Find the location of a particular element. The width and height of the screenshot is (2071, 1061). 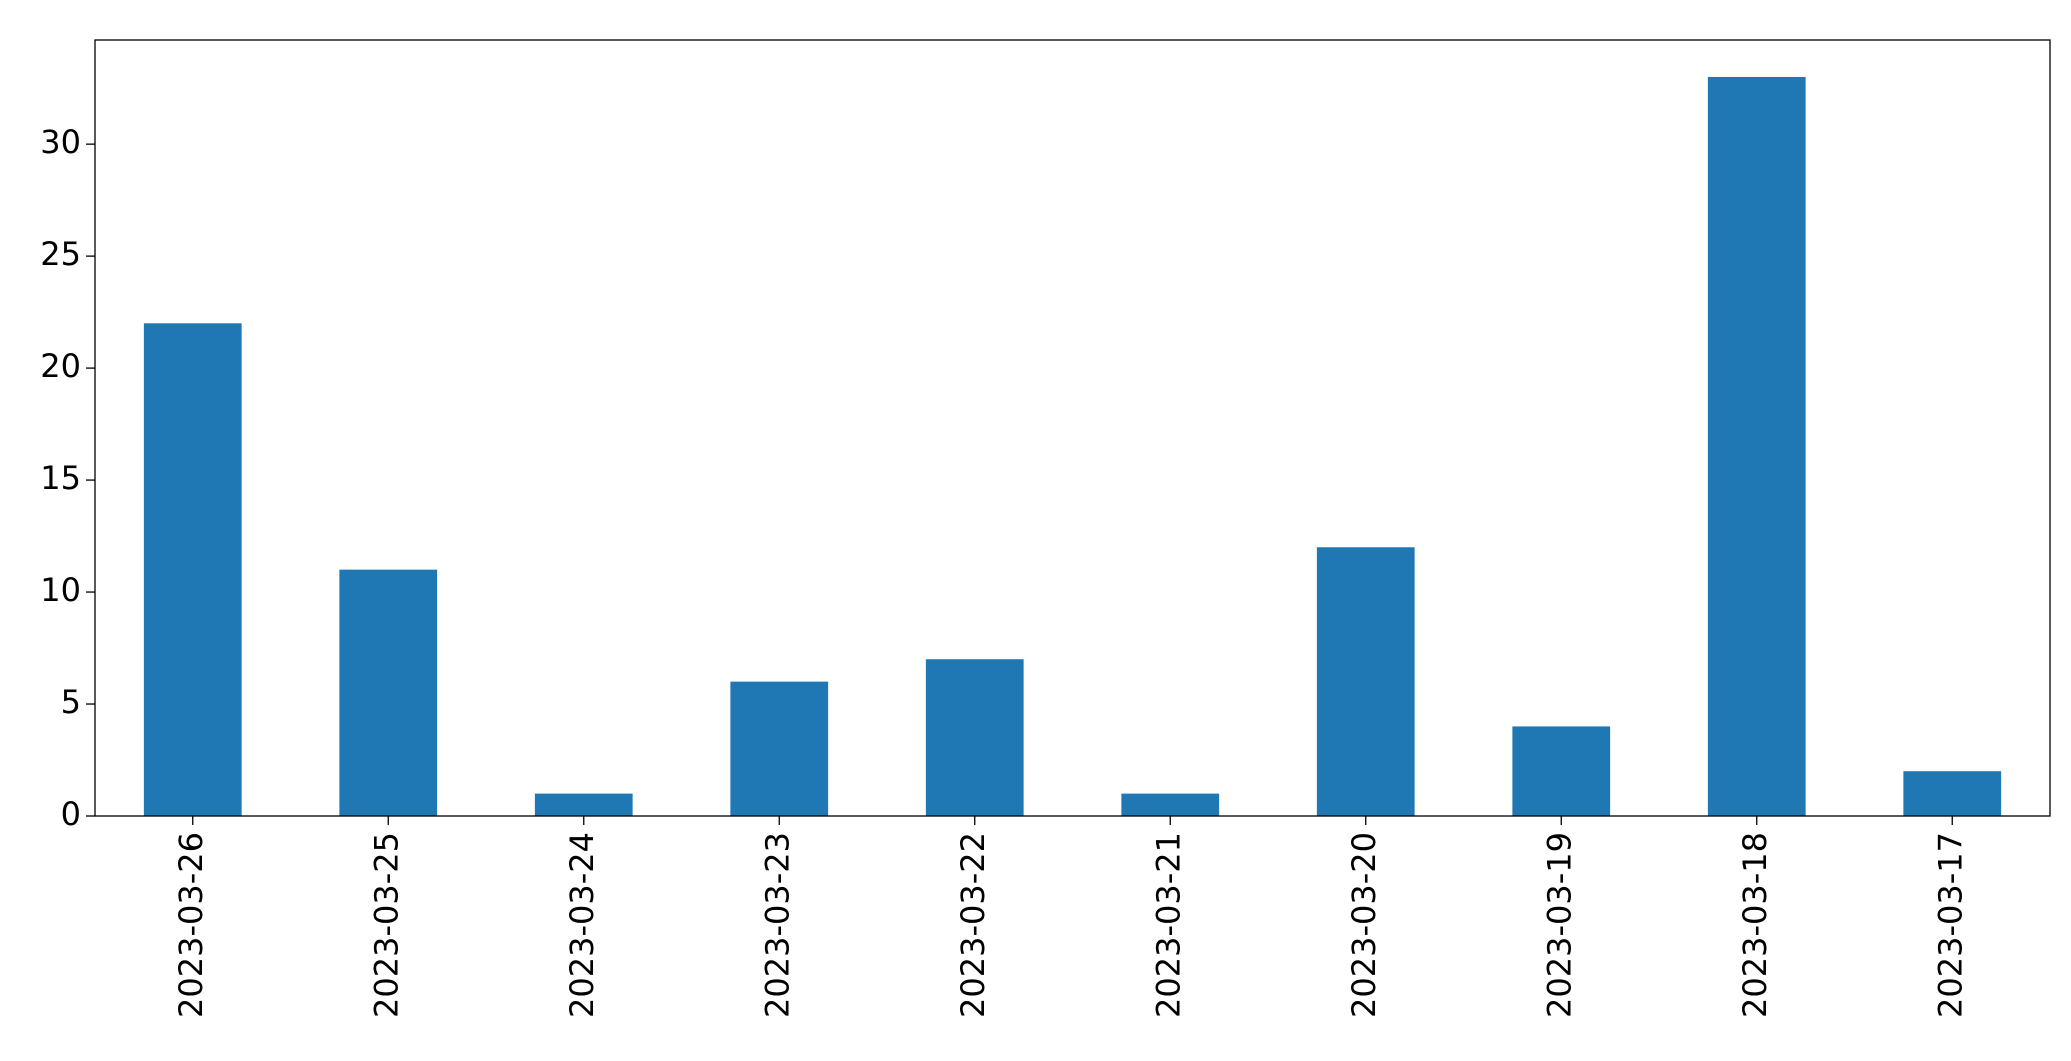

y-tick-label: 10 is located at coordinates (60, 590).